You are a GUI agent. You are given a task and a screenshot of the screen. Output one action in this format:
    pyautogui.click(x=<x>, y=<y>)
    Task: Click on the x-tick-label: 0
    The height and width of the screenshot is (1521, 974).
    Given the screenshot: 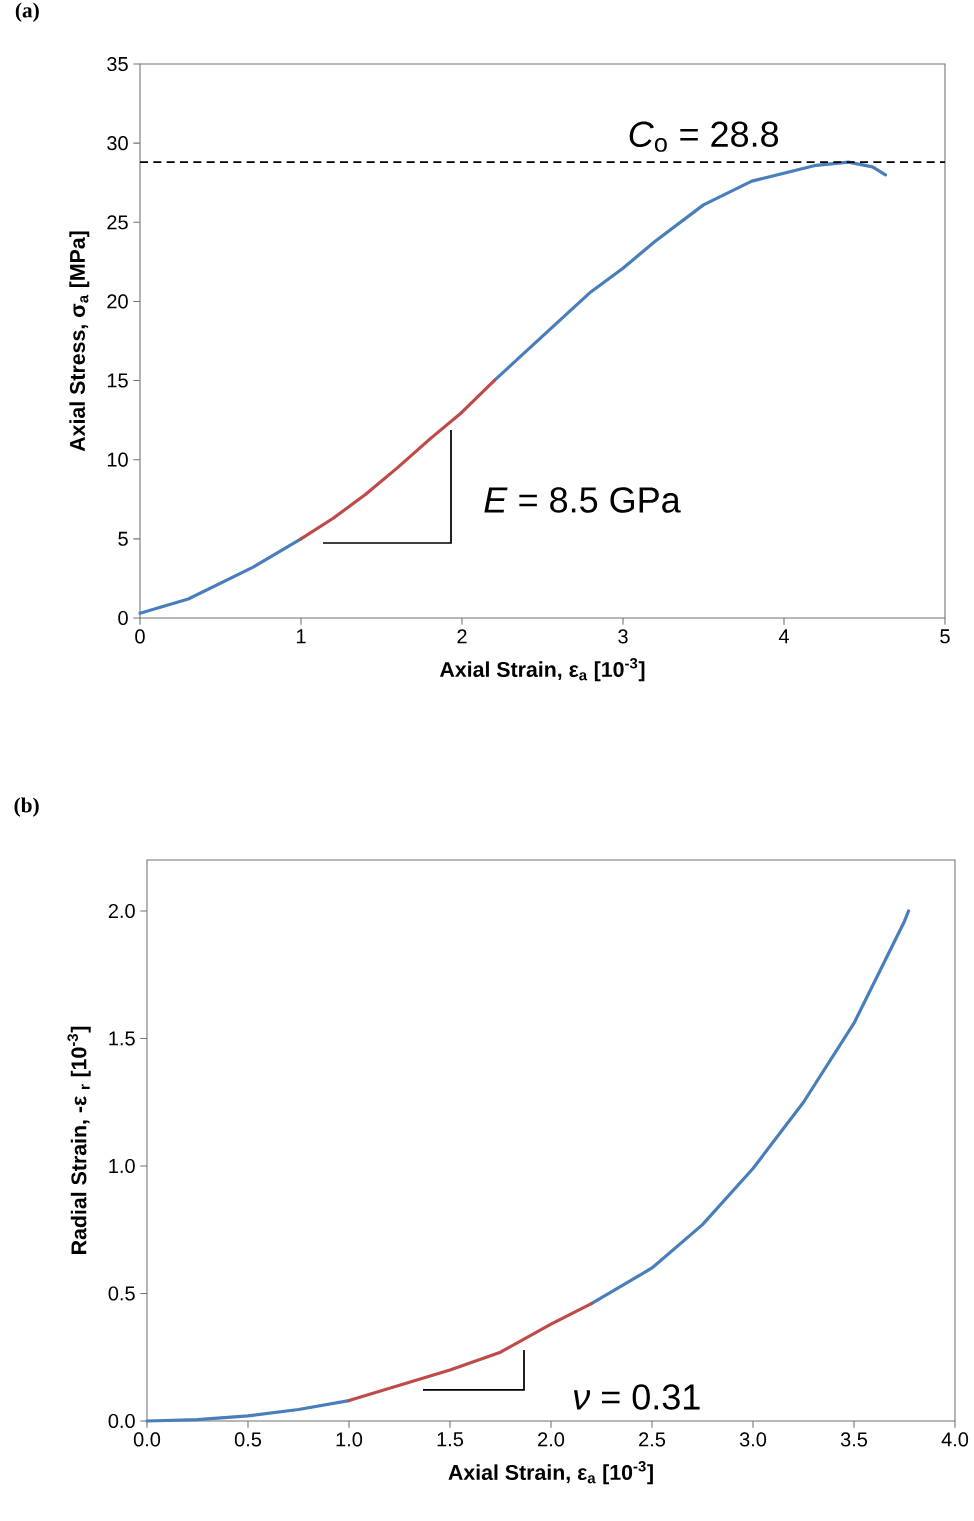 What is the action you would take?
    pyautogui.click(x=140, y=636)
    